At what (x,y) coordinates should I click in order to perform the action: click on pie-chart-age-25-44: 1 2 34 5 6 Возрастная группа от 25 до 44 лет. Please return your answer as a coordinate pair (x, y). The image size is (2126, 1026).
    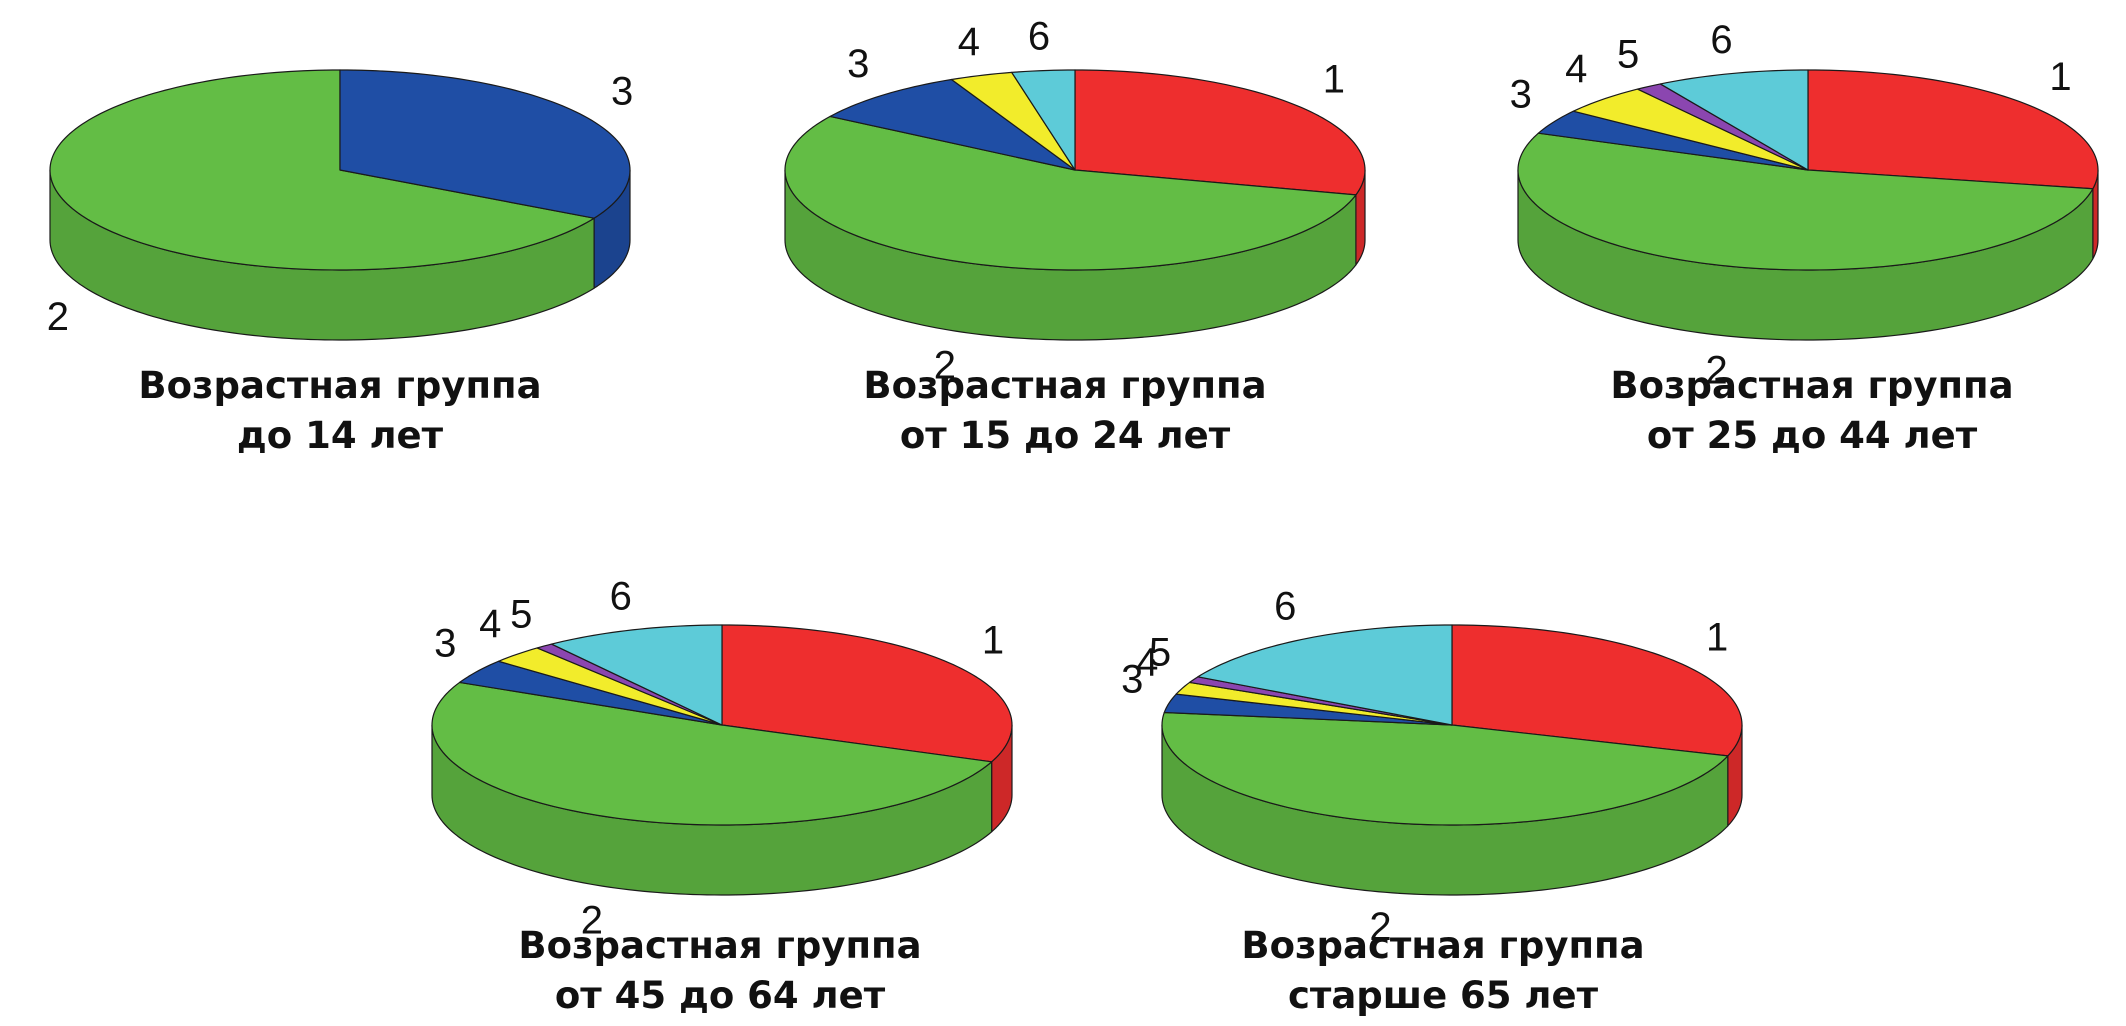
    Looking at the image, I should click on (1804, 237).